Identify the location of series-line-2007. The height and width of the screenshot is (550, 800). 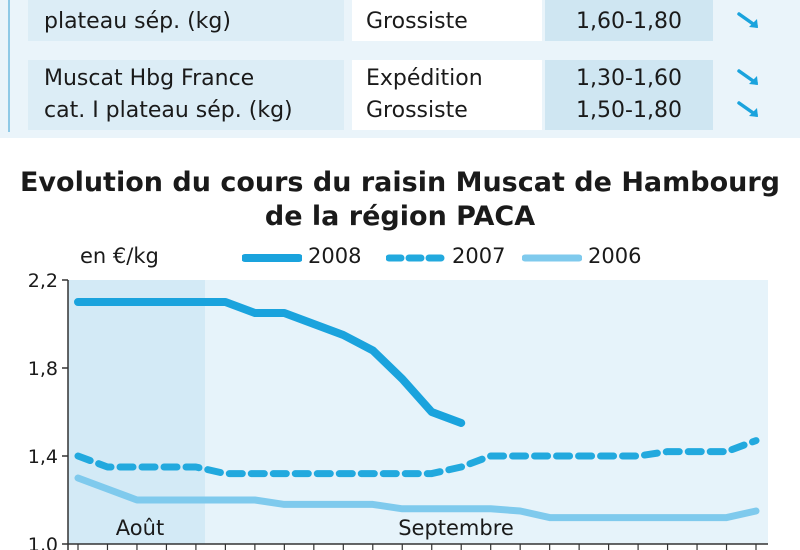
(417, 457).